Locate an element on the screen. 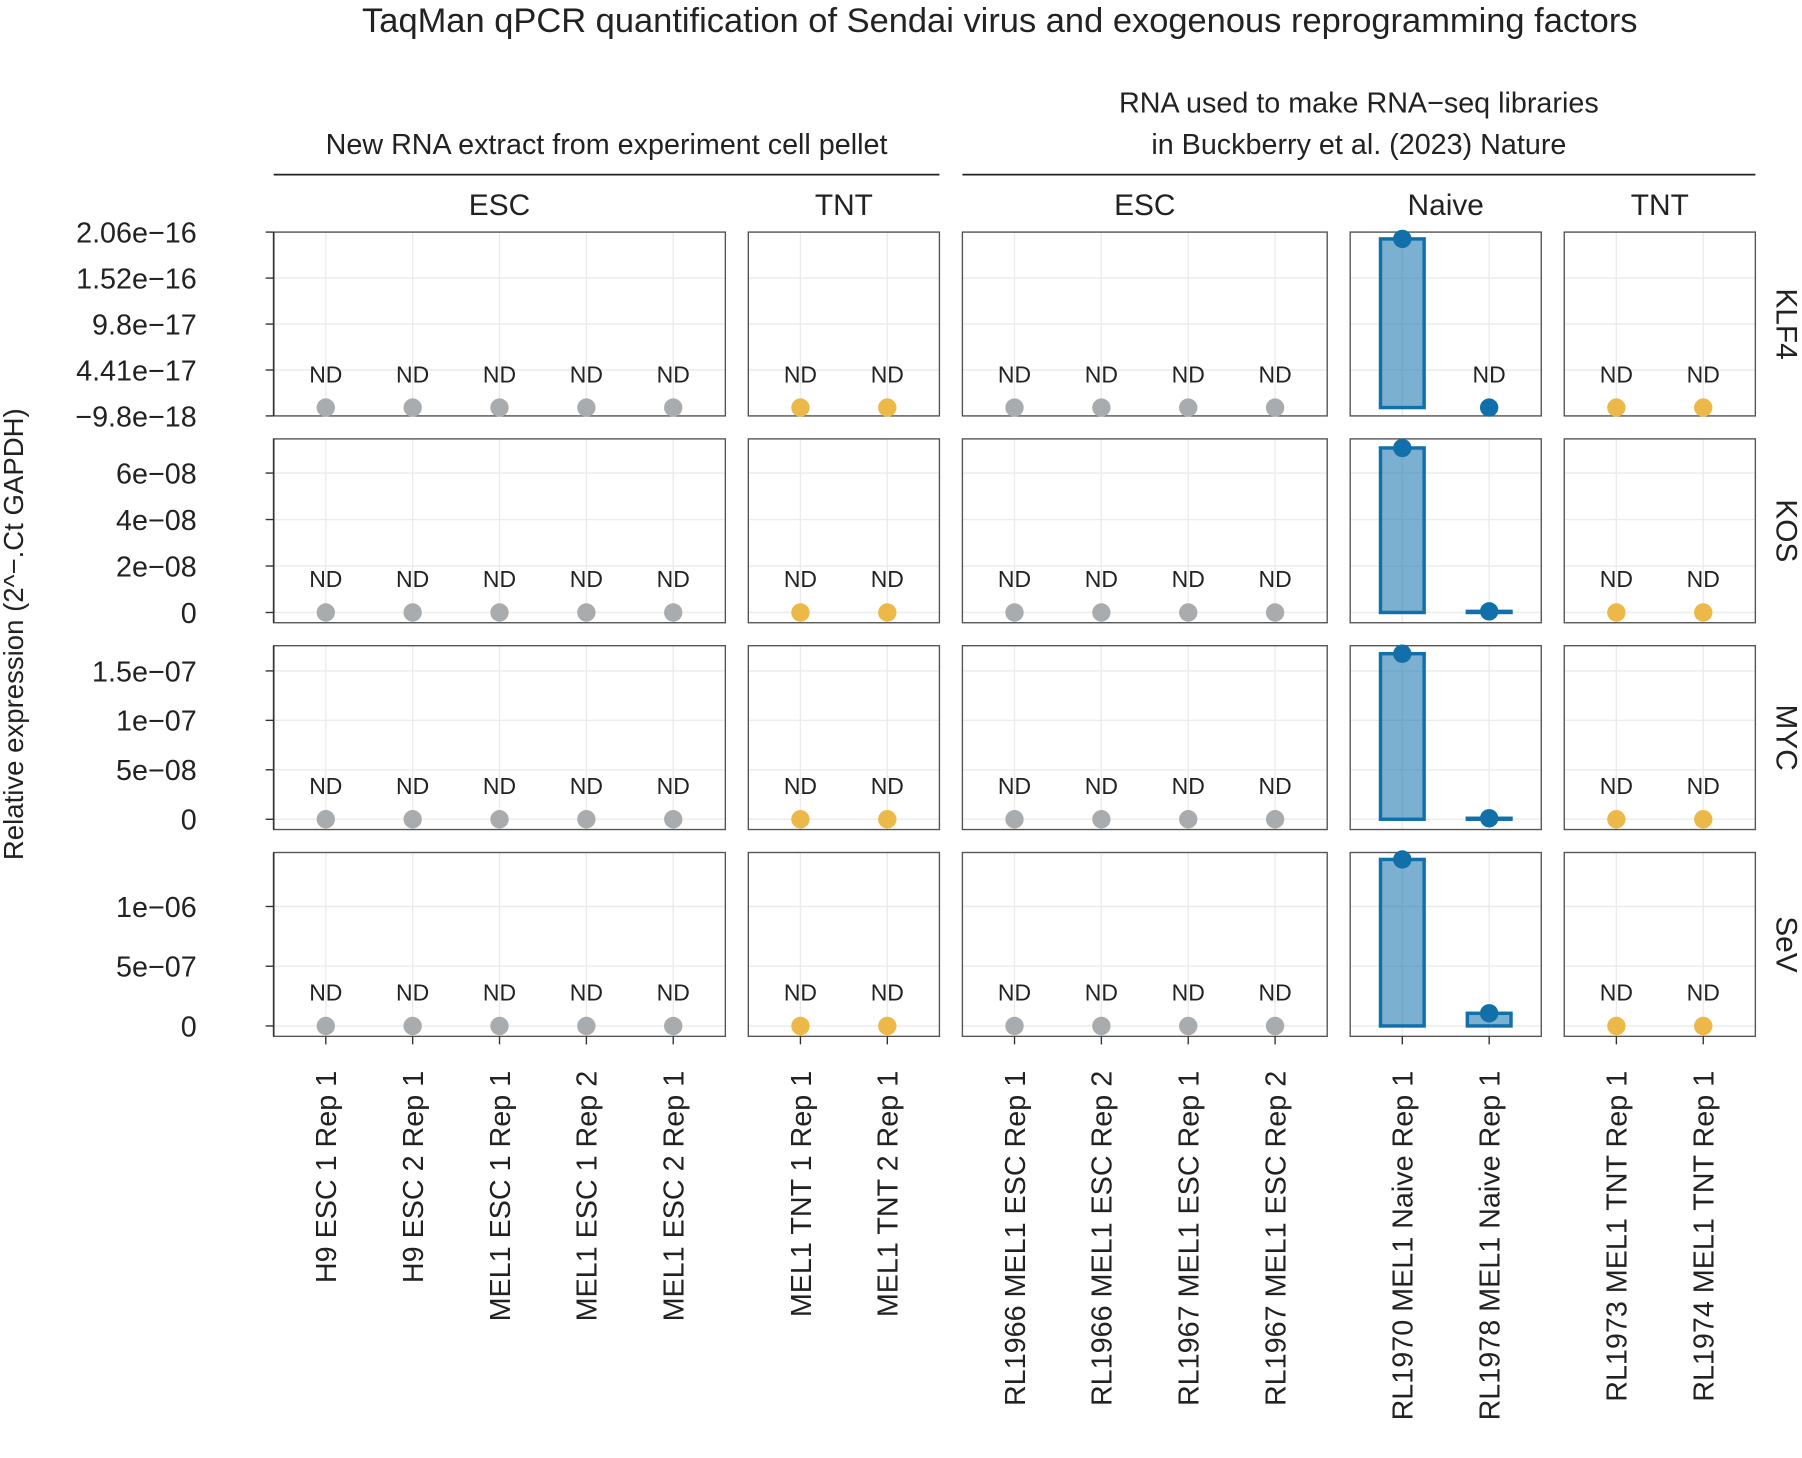 The image size is (1802, 1458). y-tick-label: 1.5e−07 is located at coordinates (144, 672).